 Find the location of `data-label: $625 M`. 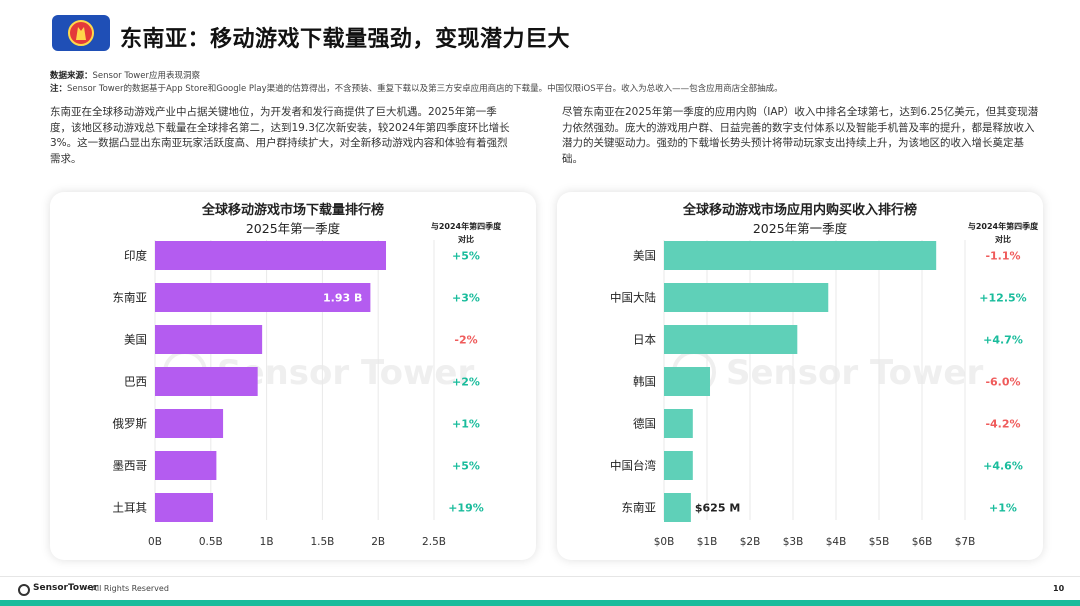

data-label: $625 M is located at coordinates (717, 508).